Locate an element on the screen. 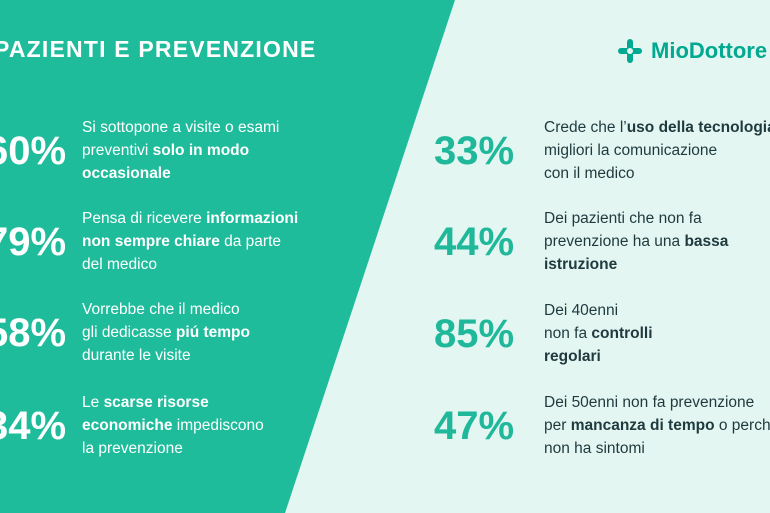 The width and height of the screenshot is (770, 513). text-run: impediscono is located at coordinates (218, 425).